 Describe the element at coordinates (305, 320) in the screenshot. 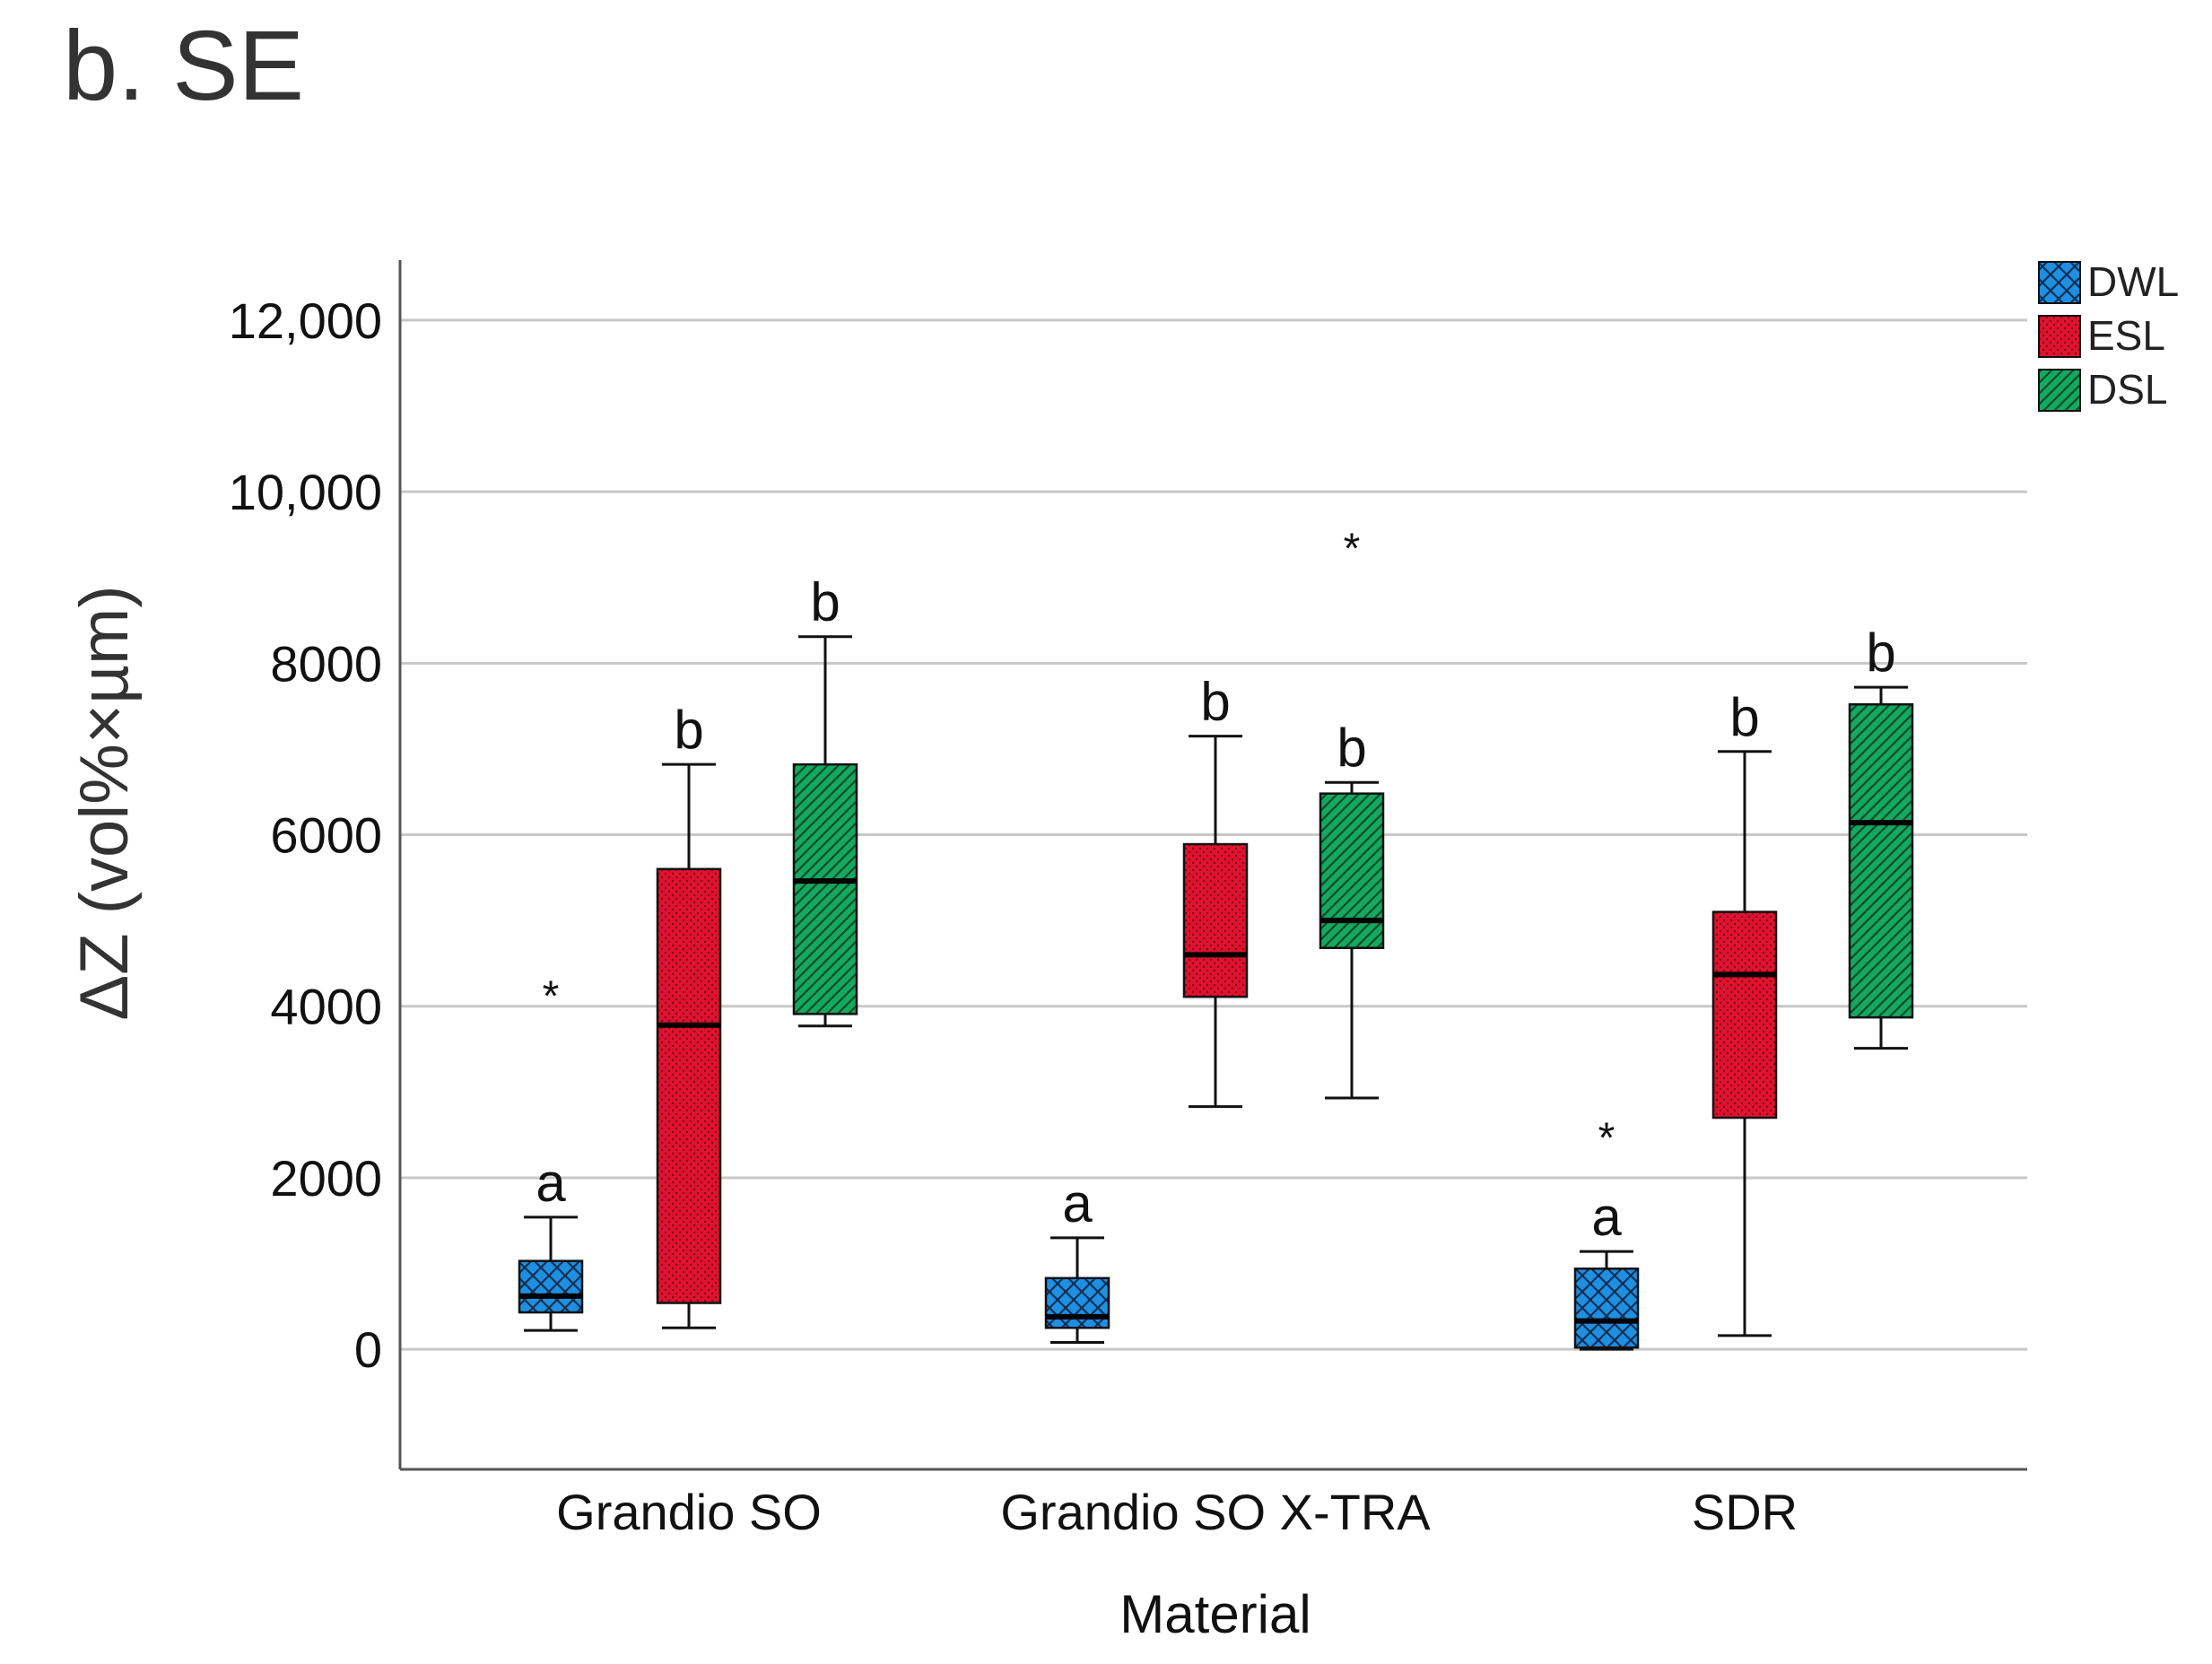

I see `y-tick-label-12000: 12,000` at that location.